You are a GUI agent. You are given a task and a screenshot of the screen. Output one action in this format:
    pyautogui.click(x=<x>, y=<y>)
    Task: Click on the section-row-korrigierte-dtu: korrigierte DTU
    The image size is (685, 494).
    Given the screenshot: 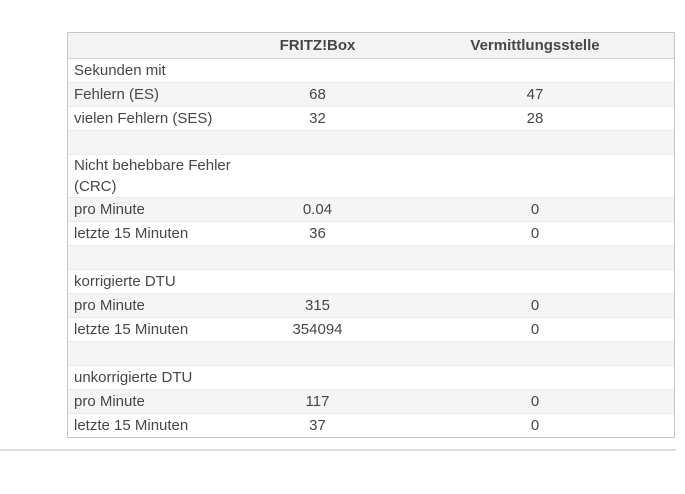 What is the action you would take?
    pyautogui.click(x=371, y=282)
    